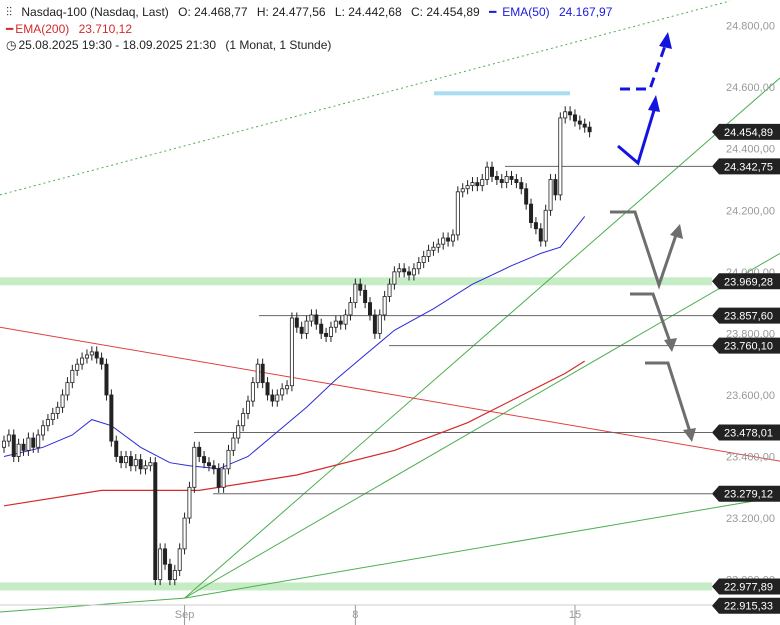  Describe the element at coordinates (117, 45) in the screenshot. I see `date-range: 25.08.2025 19:30 - 18.09.2025 21:30` at that location.